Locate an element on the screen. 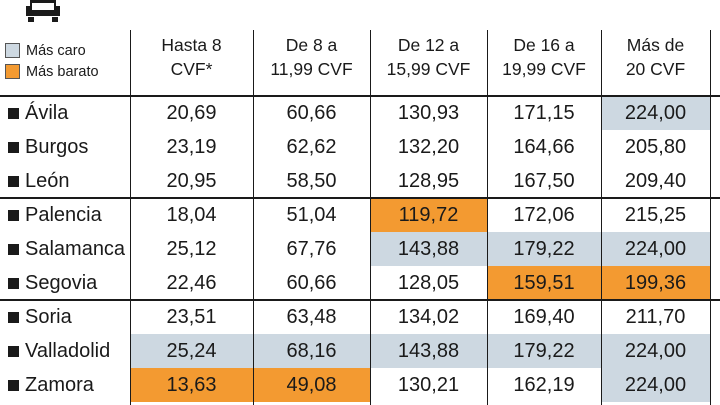 The image size is (720, 405). value-cell: 62,62 is located at coordinates (311, 146).